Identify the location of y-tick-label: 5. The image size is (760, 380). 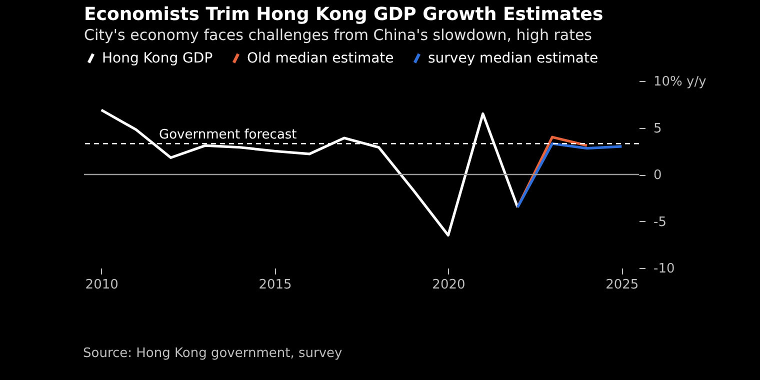
(658, 128).